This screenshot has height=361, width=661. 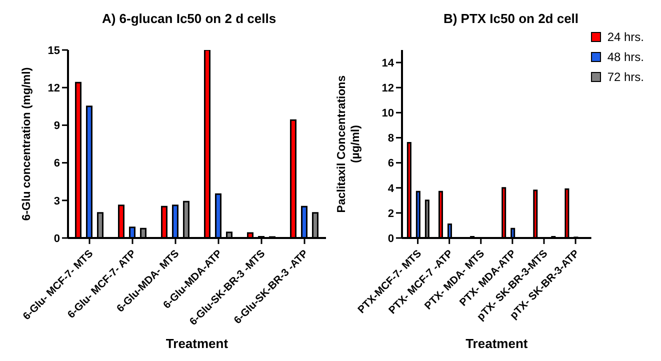 I want to click on y-tick-label: 4, so click(x=391, y=188).